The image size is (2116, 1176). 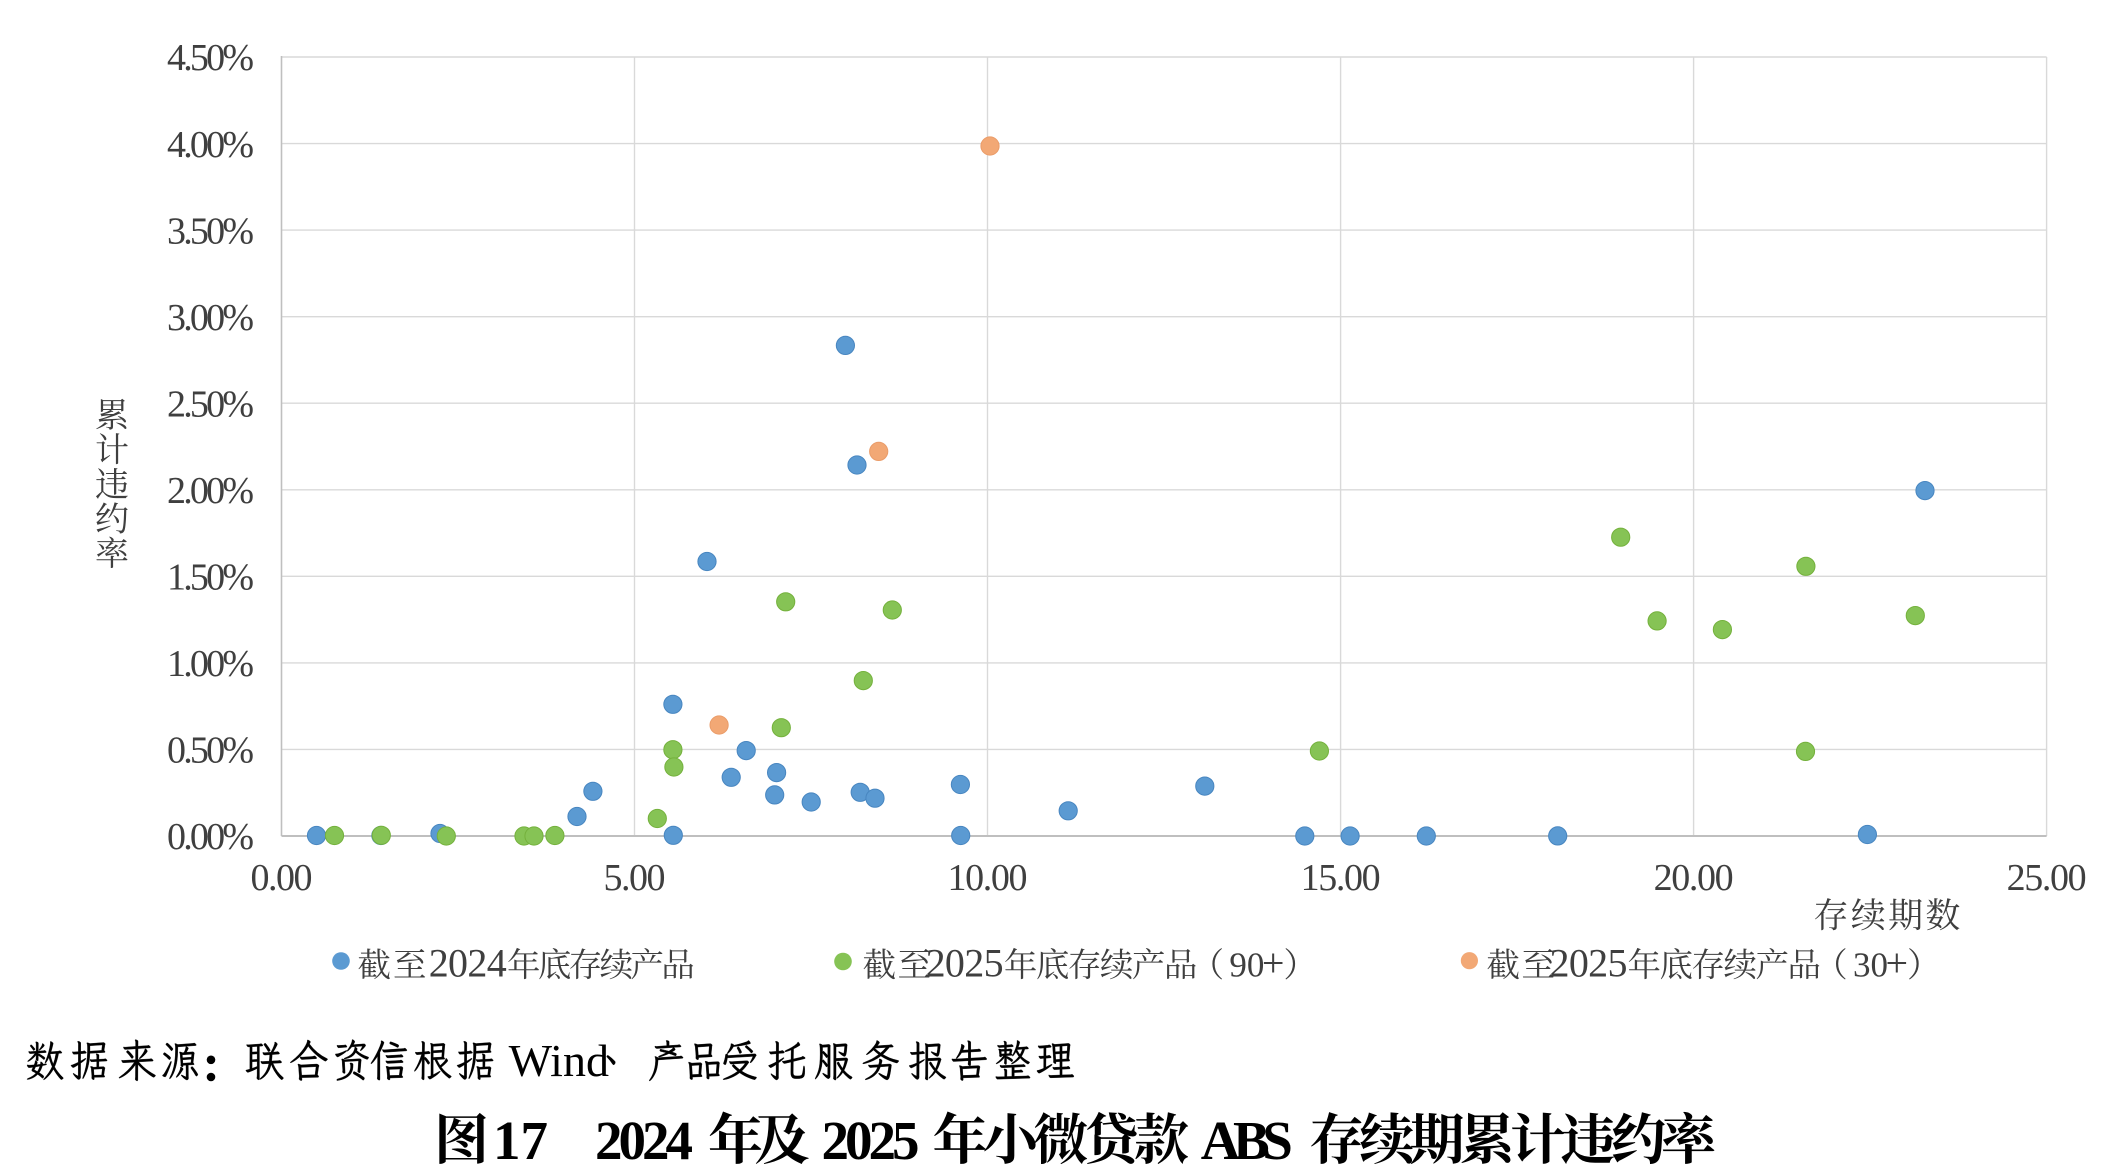 I want to click on svg-text: 30, so click(x=1870, y=965).